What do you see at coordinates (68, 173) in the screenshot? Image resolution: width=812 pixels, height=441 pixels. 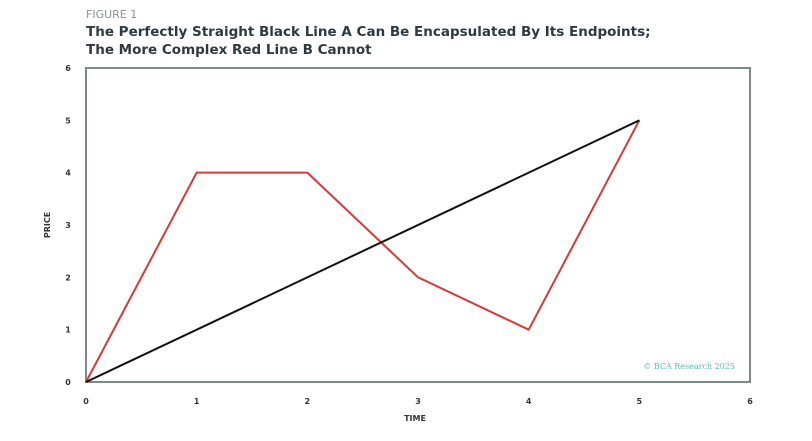 I see `y-tick-label: 4` at bounding box center [68, 173].